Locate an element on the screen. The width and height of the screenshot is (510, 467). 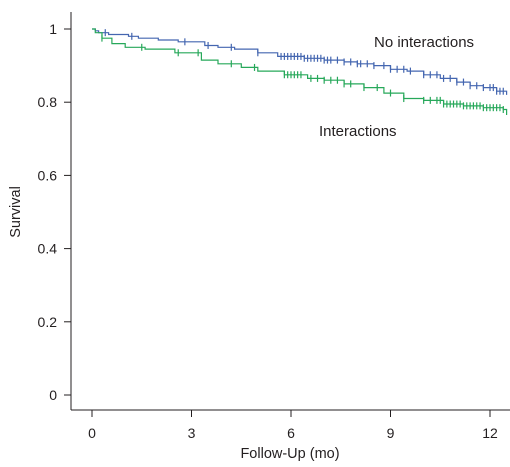
x-tick-label: 12 is located at coordinates (490, 433).